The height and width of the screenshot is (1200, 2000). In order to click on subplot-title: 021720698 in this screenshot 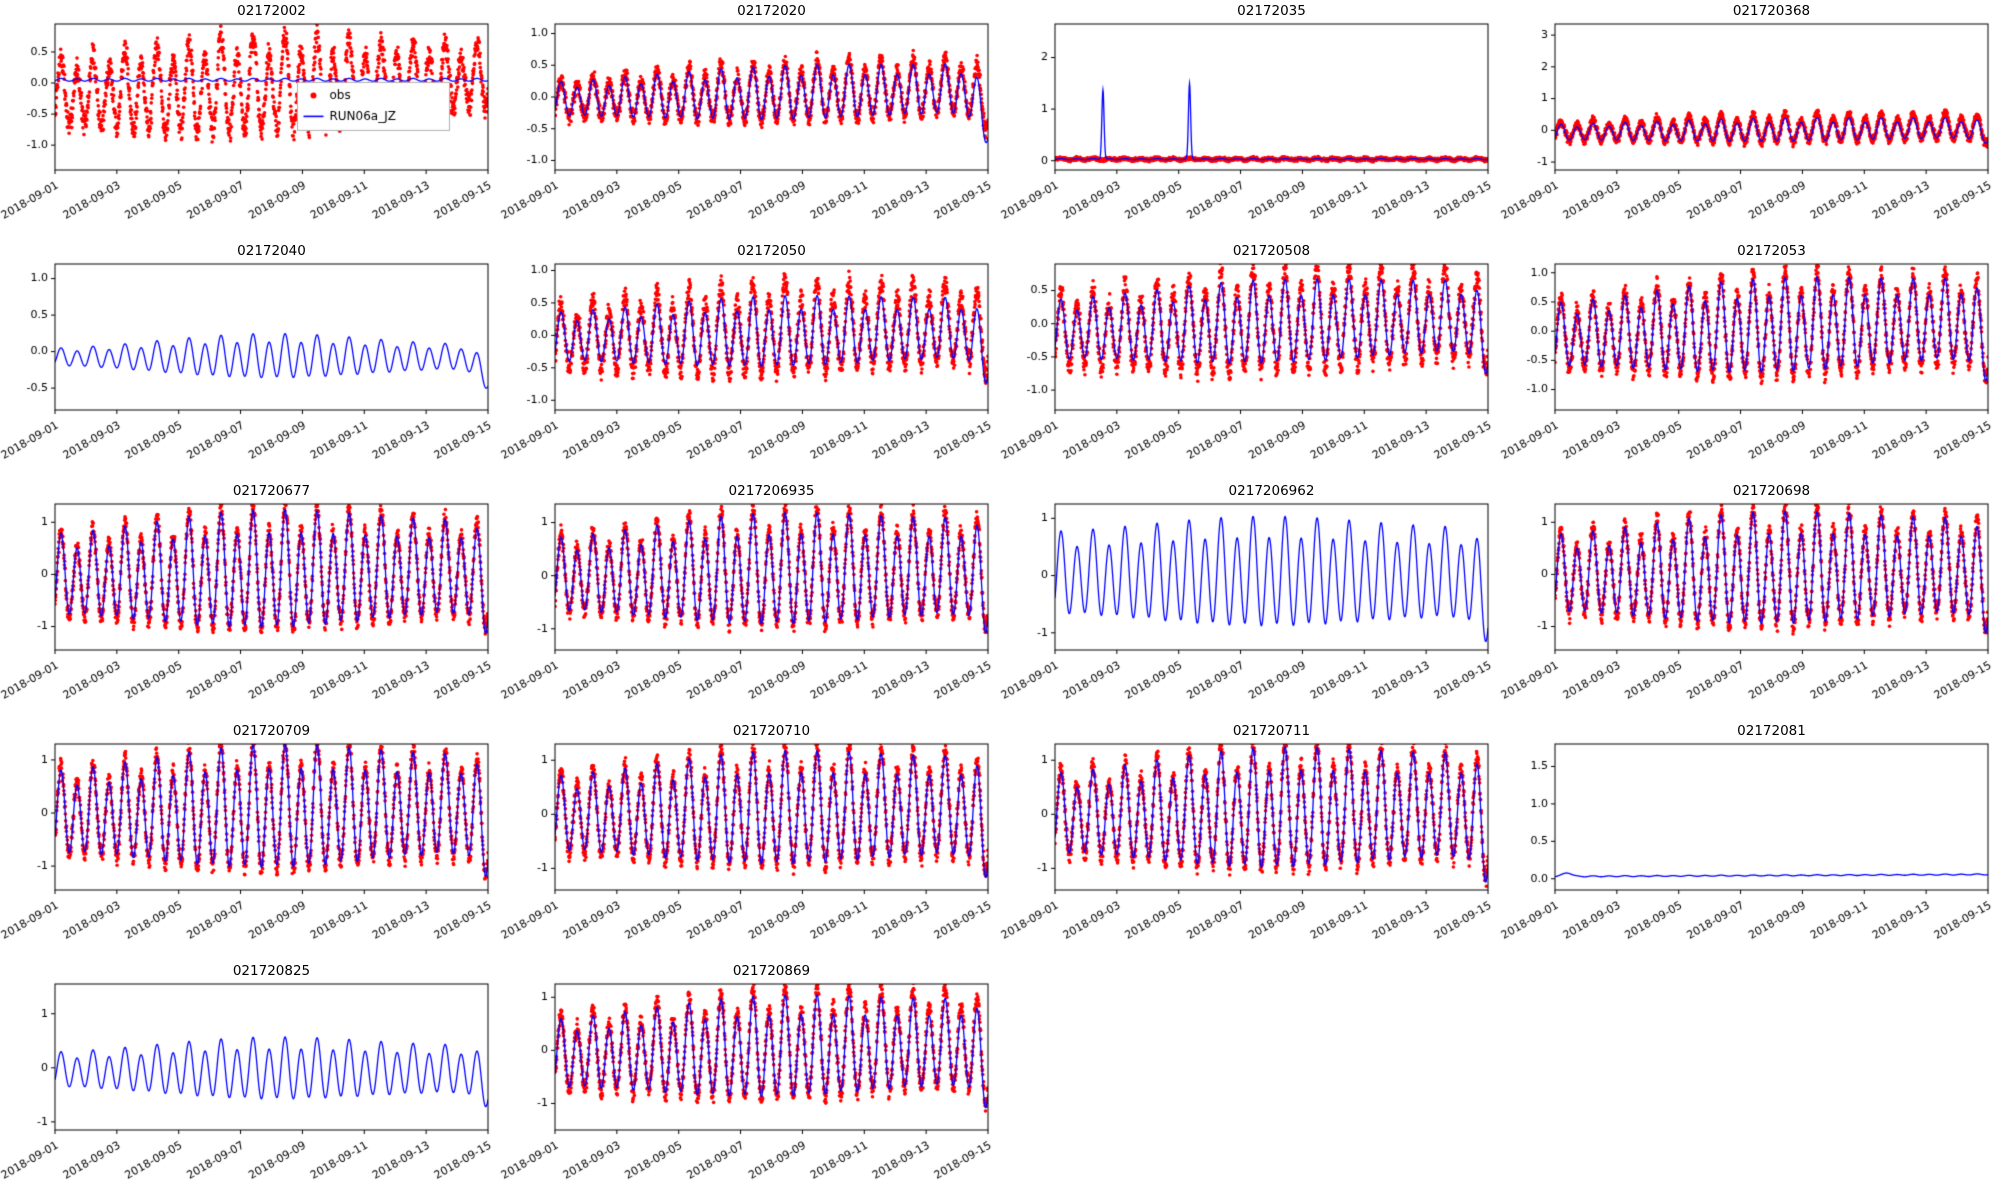, I will do `click(1771, 491)`.